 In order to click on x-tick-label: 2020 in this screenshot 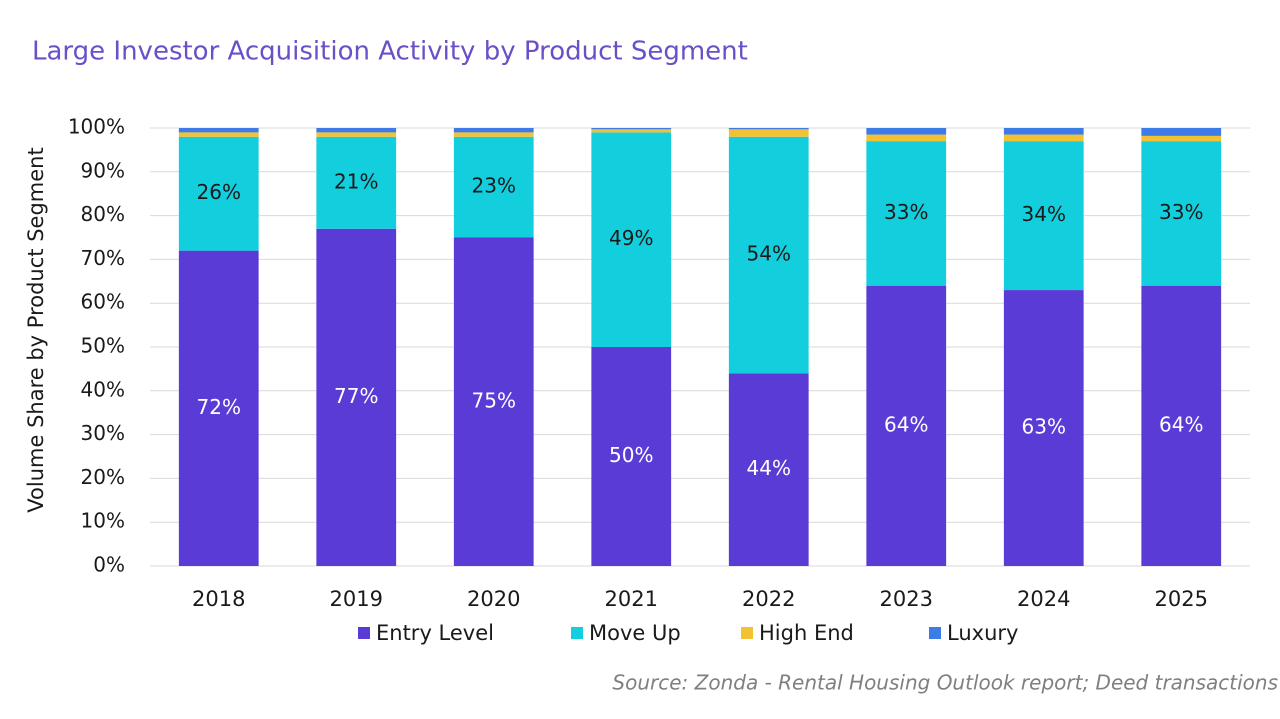, I will do `click(493, 599)`.